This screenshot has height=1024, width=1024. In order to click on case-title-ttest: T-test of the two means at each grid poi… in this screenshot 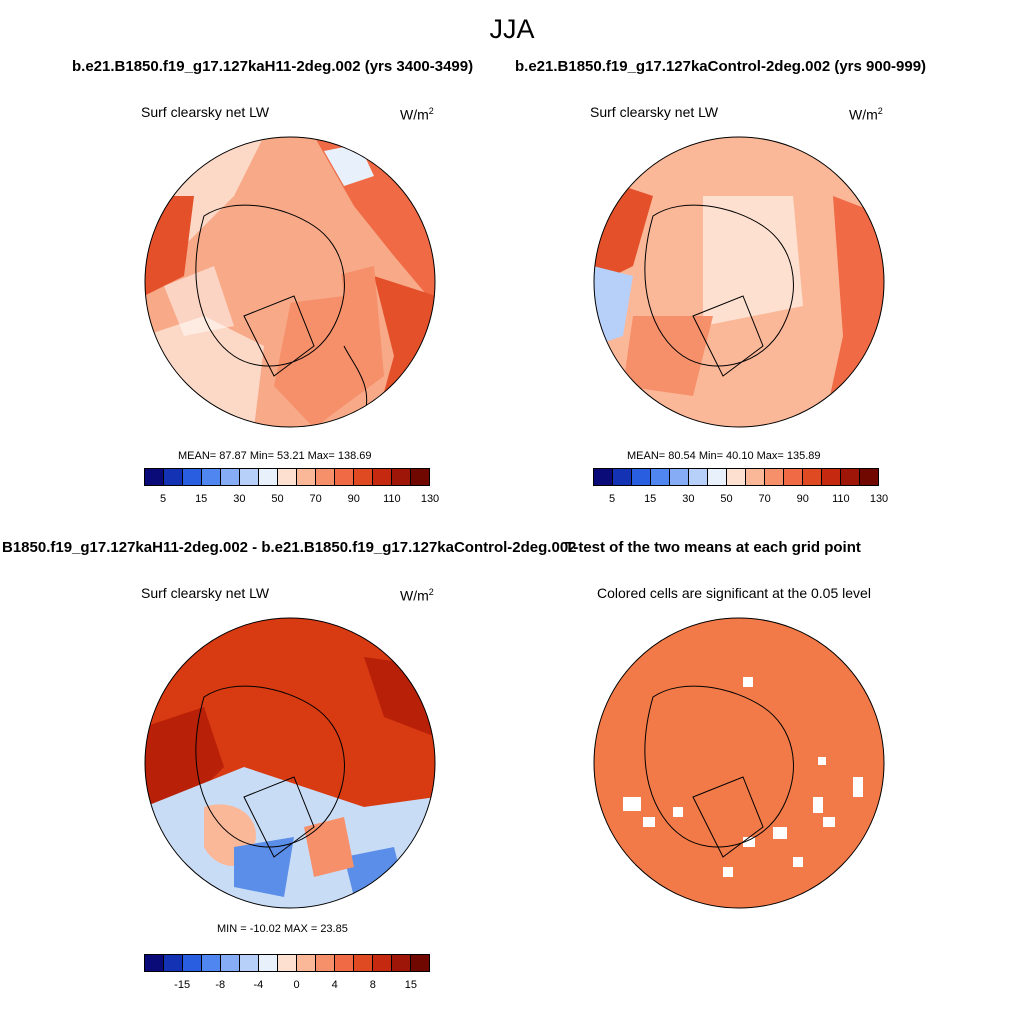, I will do `click(713, 547)`.